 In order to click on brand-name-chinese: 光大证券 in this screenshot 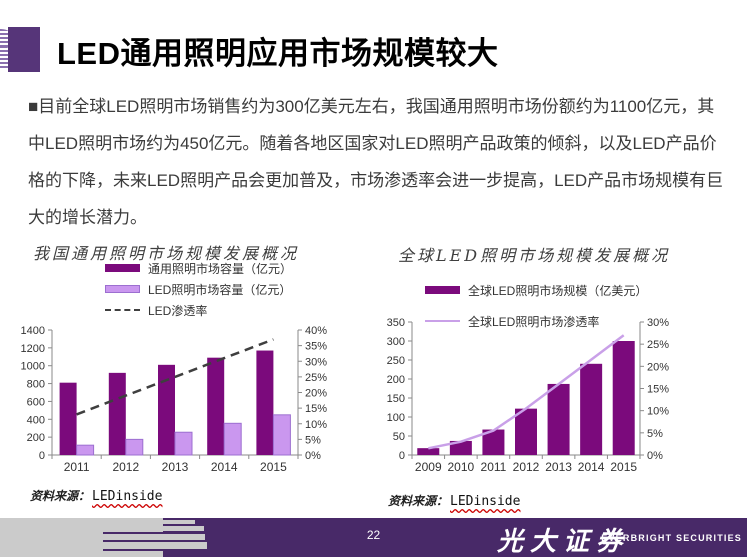, I will do `click(563, 542)`.